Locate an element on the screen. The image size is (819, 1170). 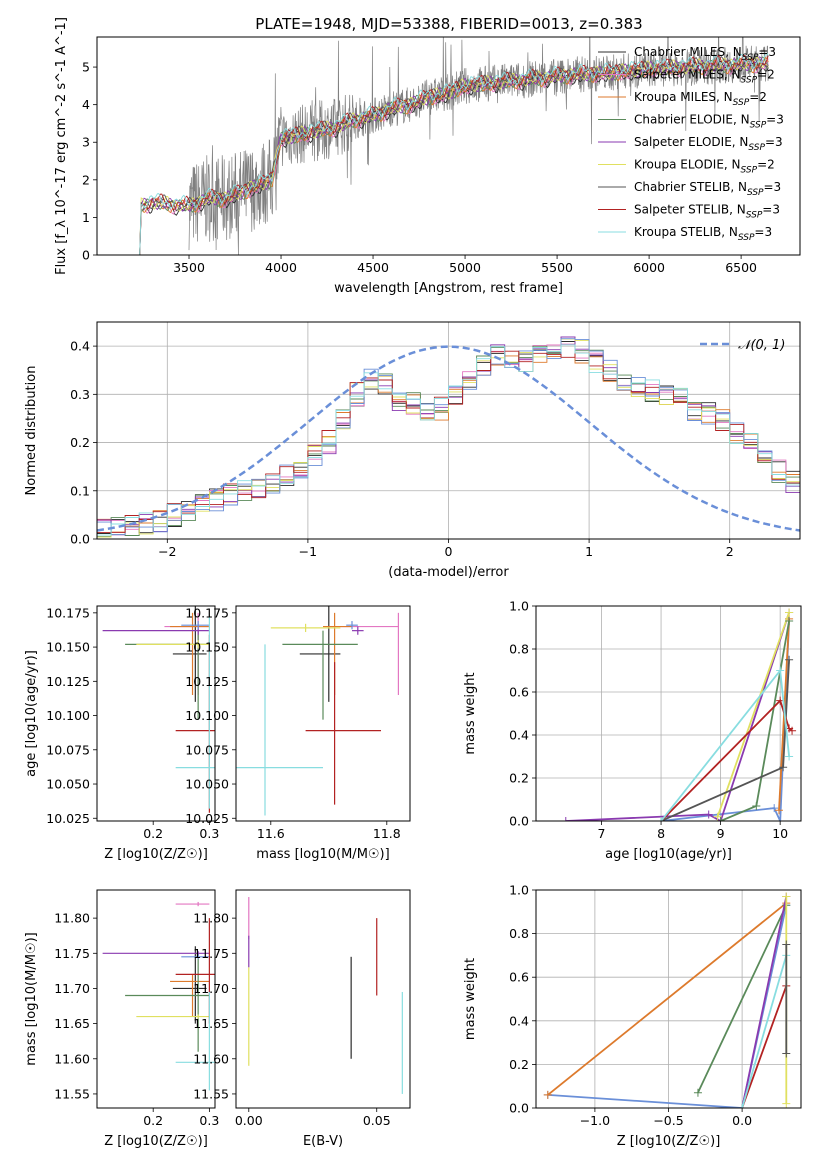
normal-distribution-curve is located at coordinates (448, 438).